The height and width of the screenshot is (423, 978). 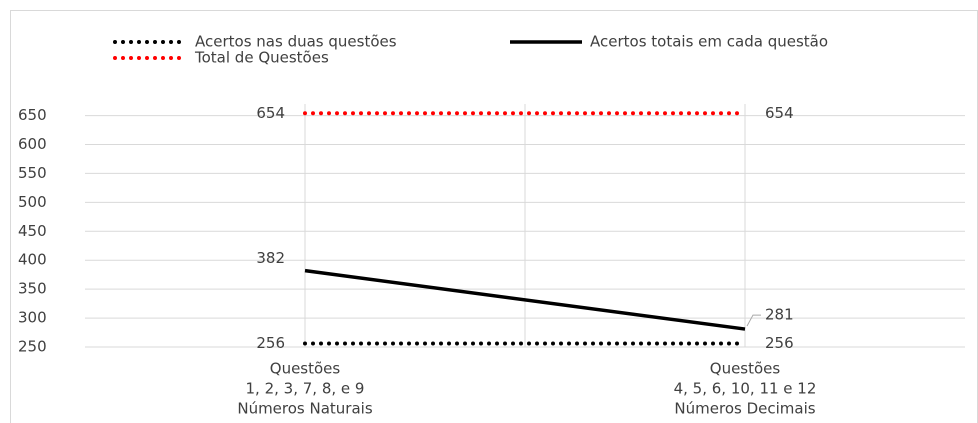 I want to click on leader-line, so click(x=753, y=320).